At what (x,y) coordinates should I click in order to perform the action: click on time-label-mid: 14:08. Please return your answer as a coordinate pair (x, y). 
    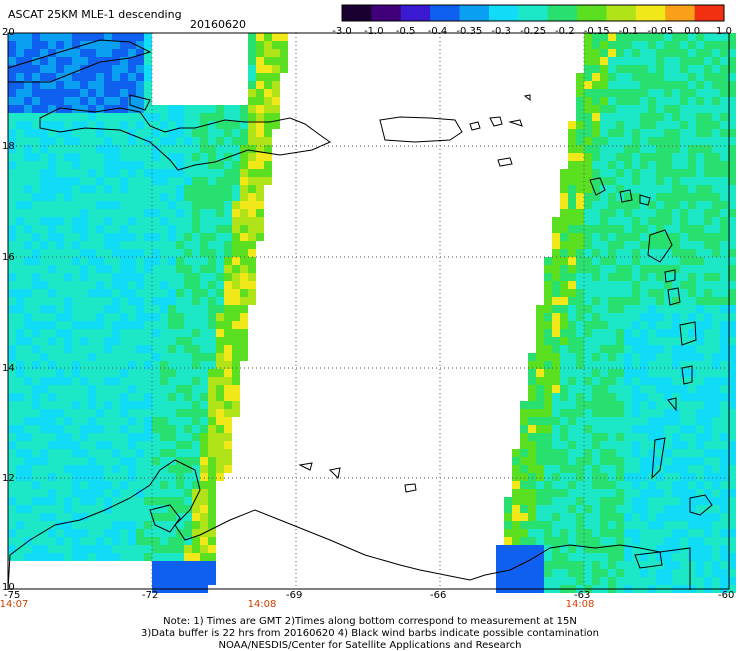
    Looking at the image, I should click on (262, 604).